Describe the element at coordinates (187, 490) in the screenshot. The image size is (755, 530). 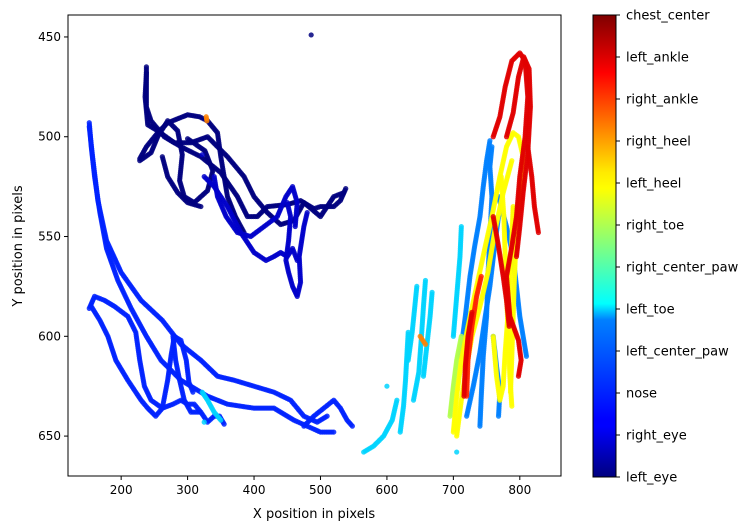
I see `x-tick-label: 300` at that location.